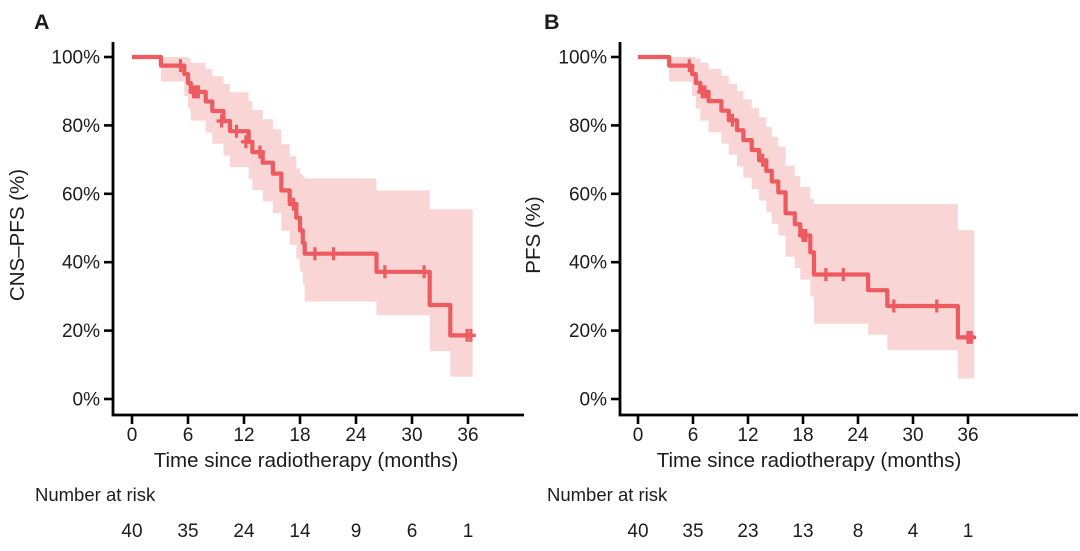 This screenshot has height=551, width=1080. What do you see at coordinates (244, 531) in the screenshot?
I see `risk-number: 24` at bounding box center [244, 531].